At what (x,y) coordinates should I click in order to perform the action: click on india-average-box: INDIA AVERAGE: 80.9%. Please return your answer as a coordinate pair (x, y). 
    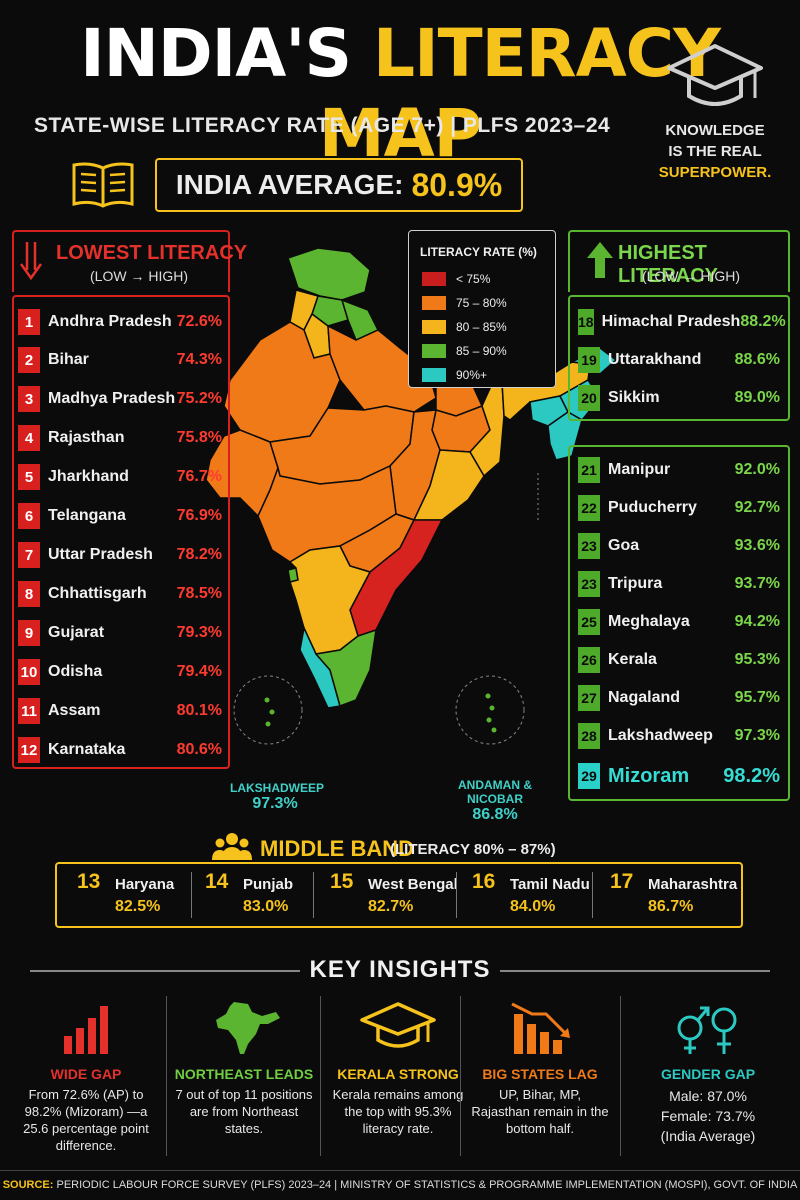
    Looking at the image, I should click on (339, 185).